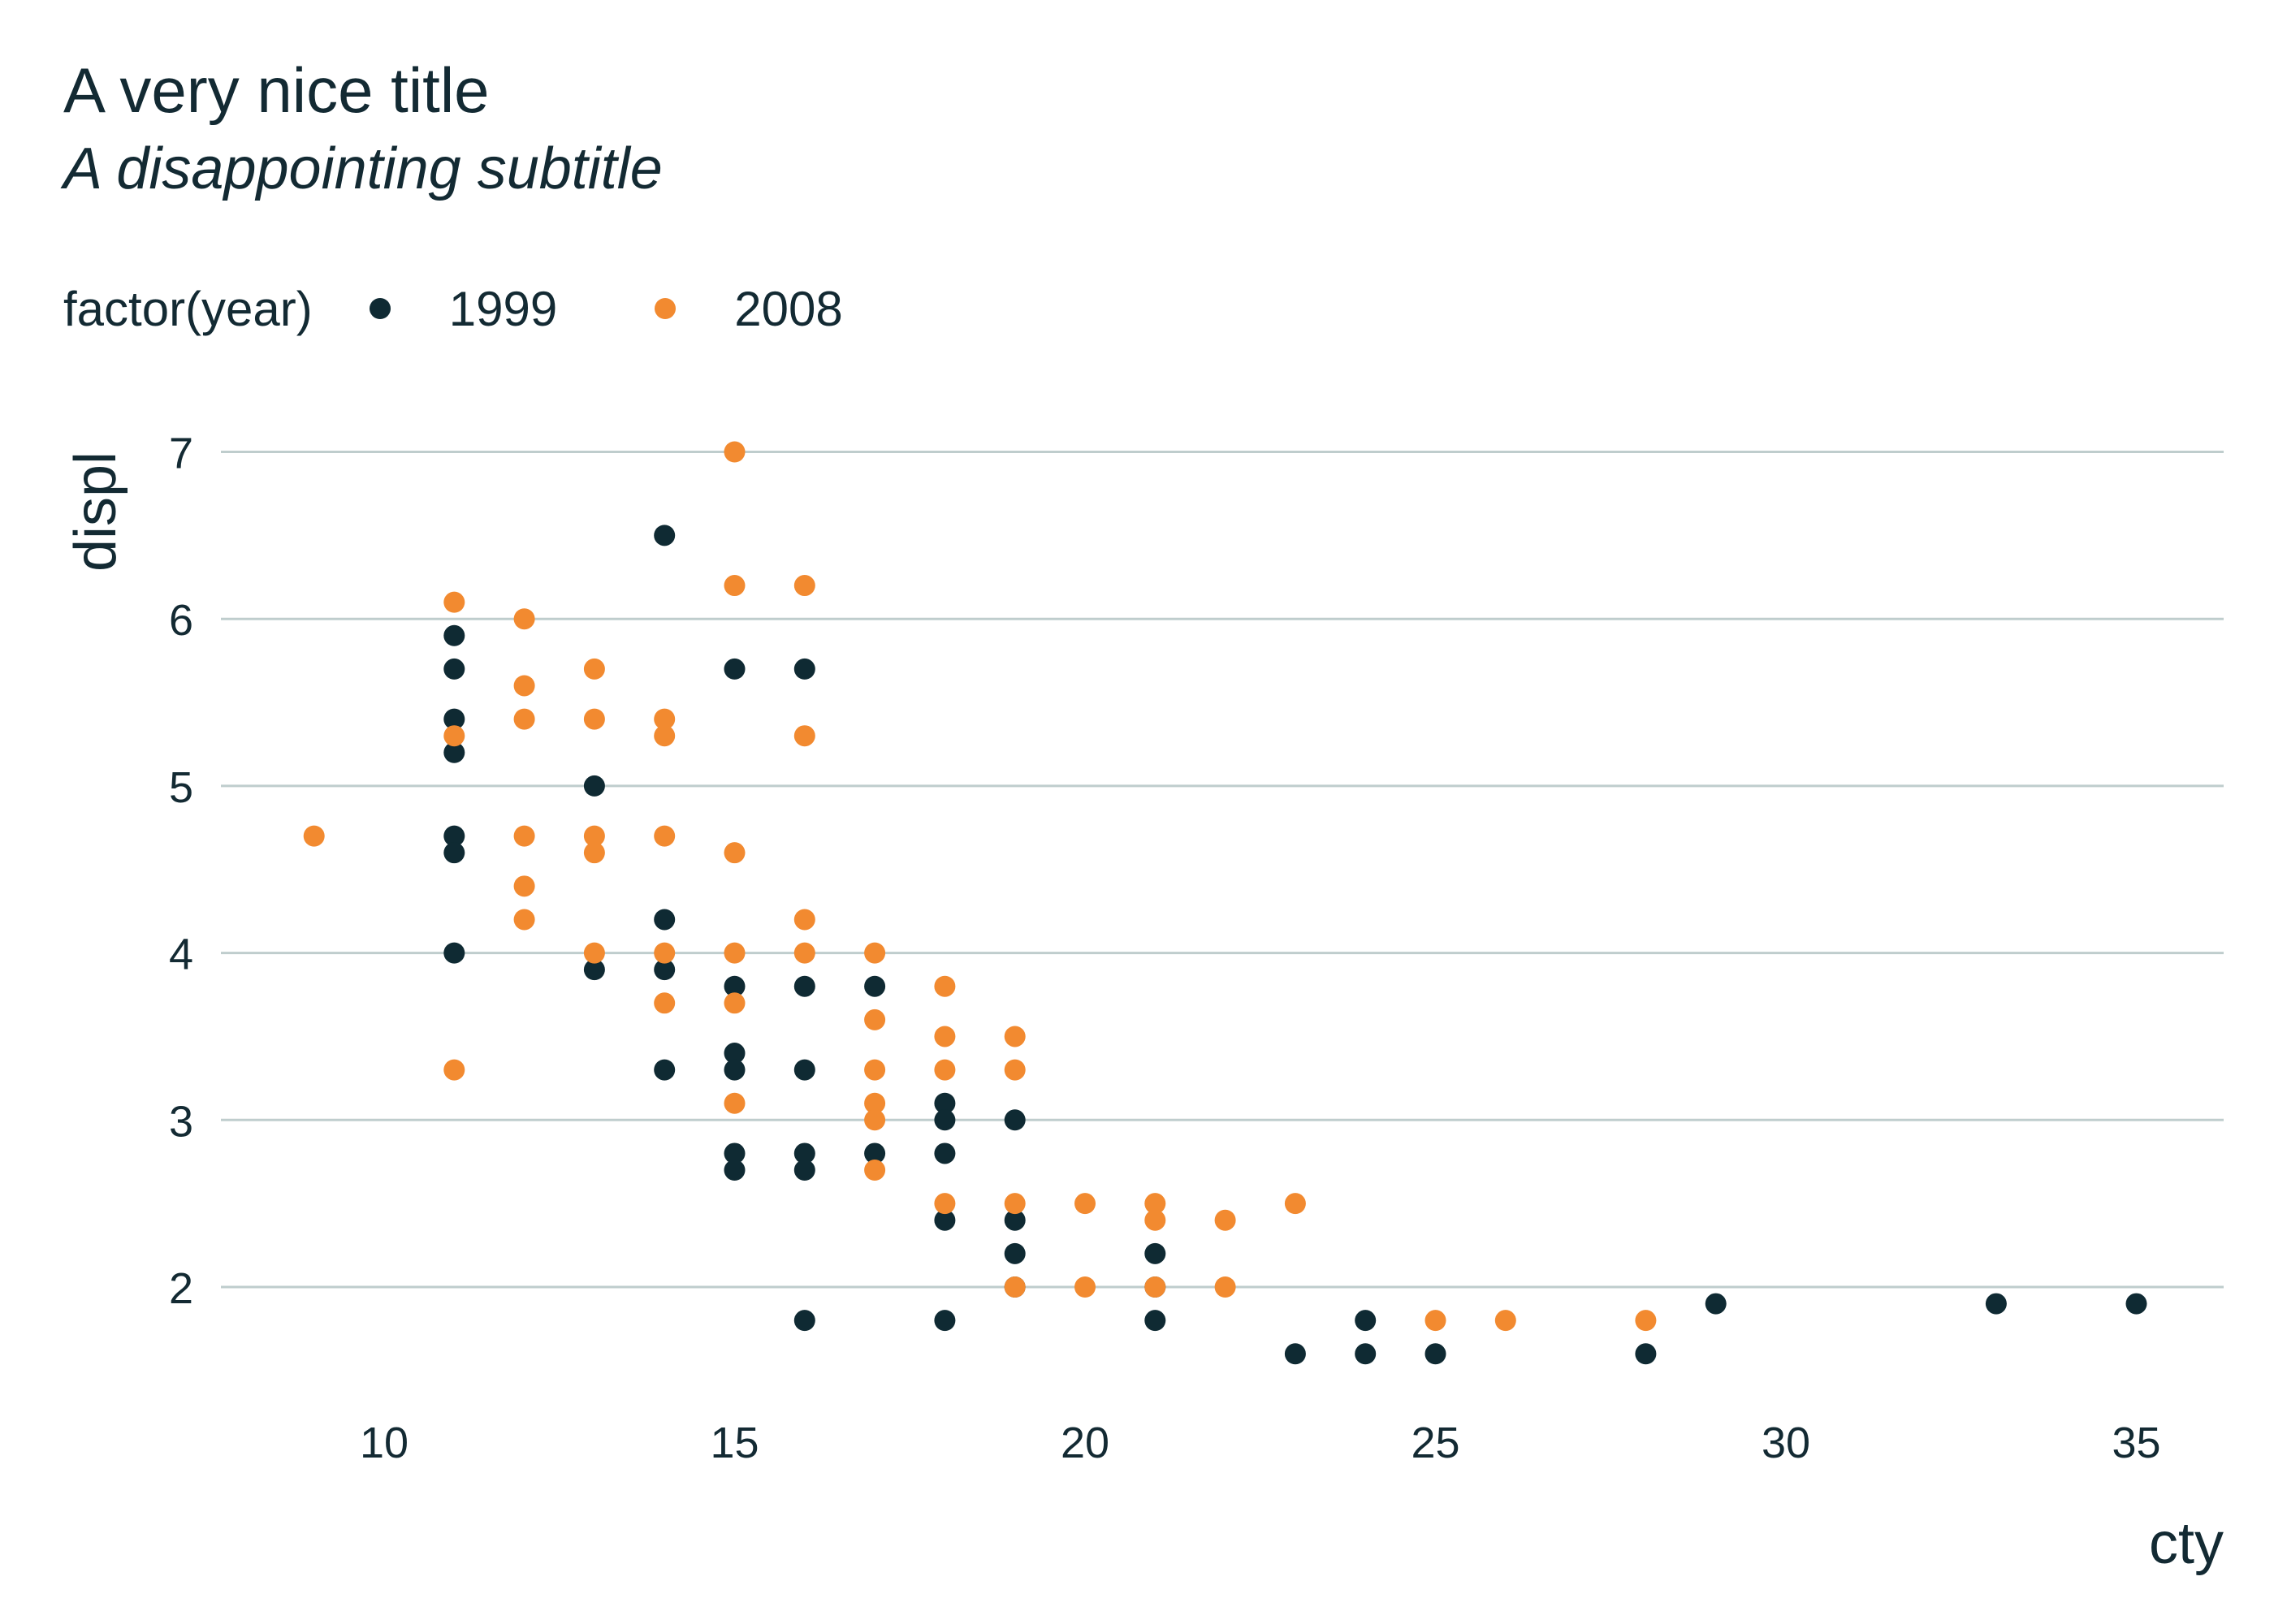 The image size is (2274, 1624). What do you see at coordinates (181, 1288) in the screenshot?
I see `y-tick-label: 2` at bounding box center [181, 1288].